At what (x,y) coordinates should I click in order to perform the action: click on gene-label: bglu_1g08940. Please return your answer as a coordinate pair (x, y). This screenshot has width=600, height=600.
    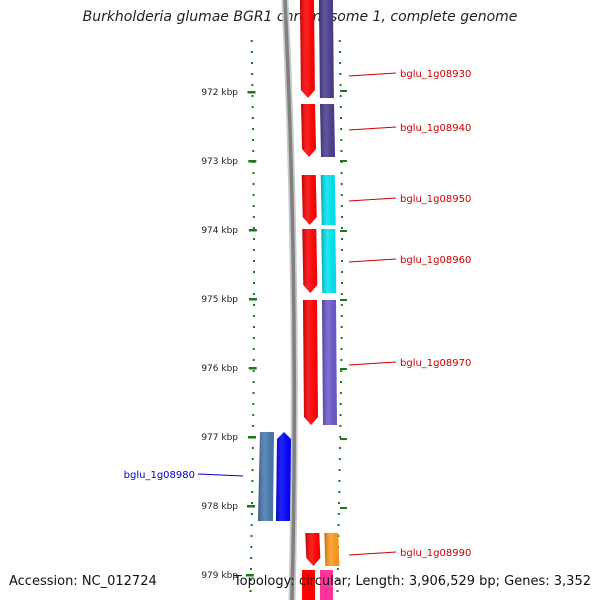
    Looking at the image, I should click on (435, 128).